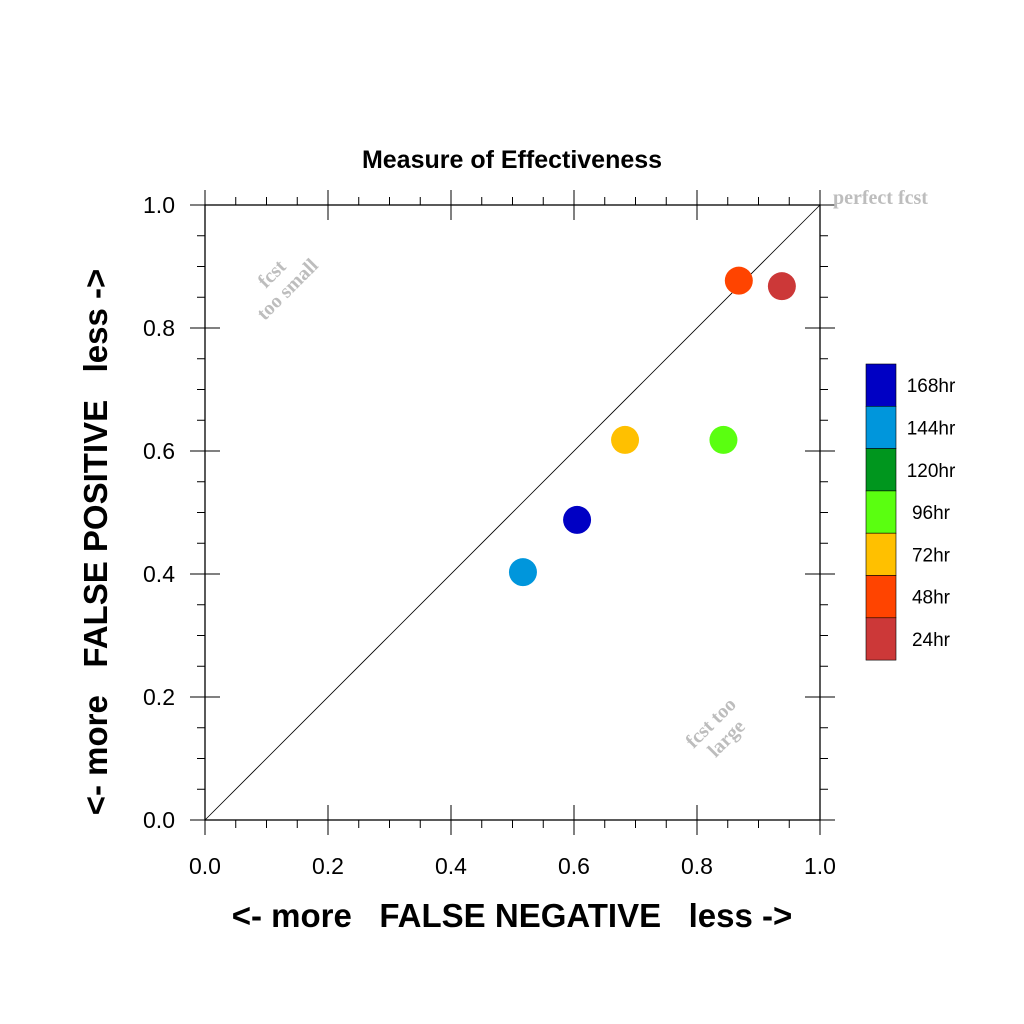 Image resolution: width=1024 pixels, height=1024 pixels. Describe the element at coordinates (881, 554) in the screenshot. I see `legend-swatch-72hr` at that location.